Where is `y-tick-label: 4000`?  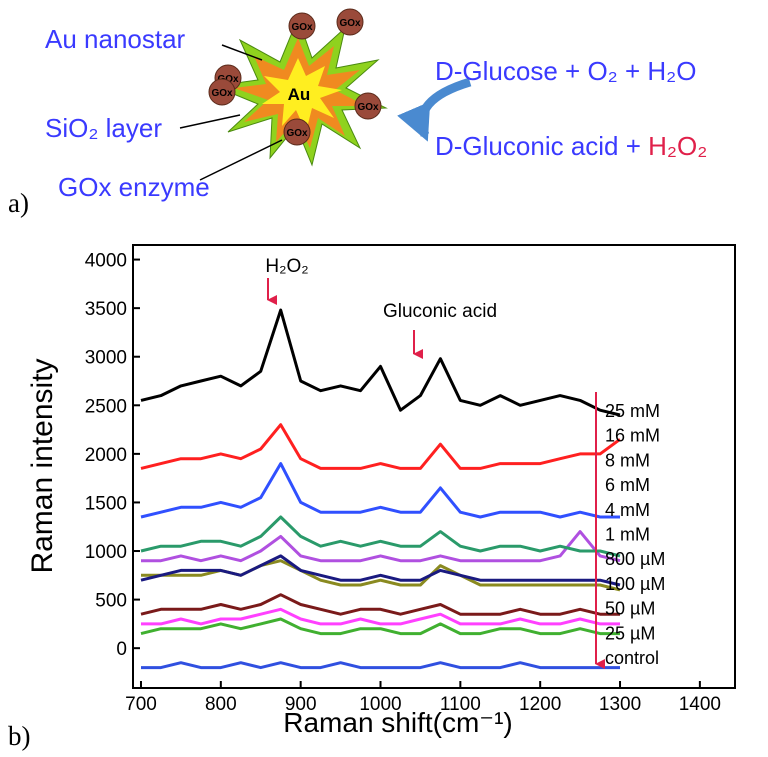 y-tick-label: 4000 is located at coordinates (106, 261).